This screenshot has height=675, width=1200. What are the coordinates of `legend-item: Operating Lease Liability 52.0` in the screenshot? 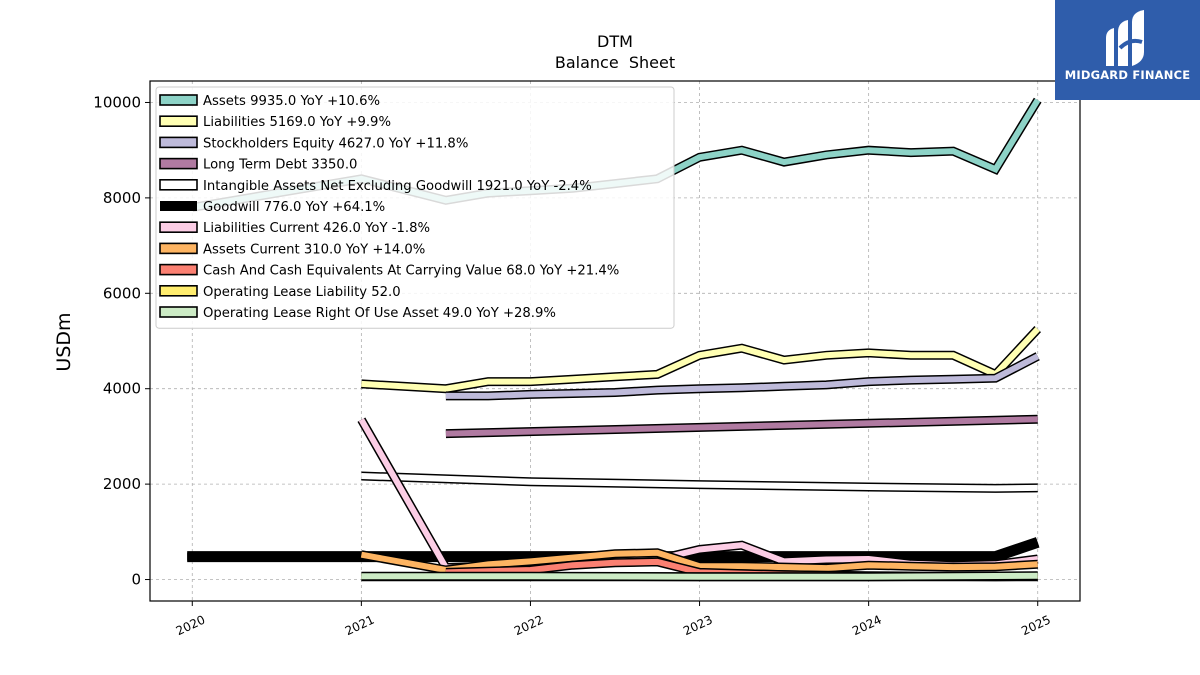 It's located at (280, 292).